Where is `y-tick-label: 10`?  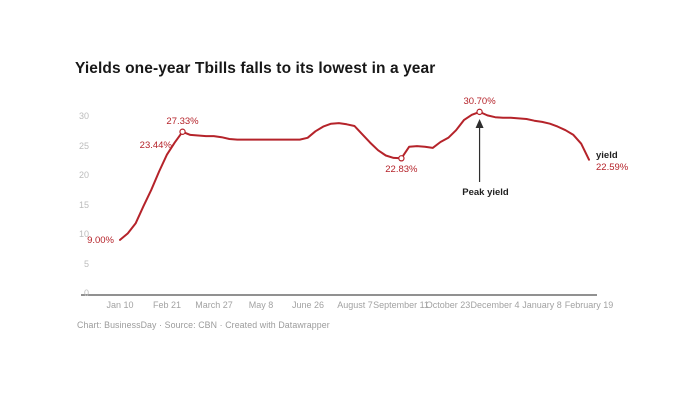 y-tick-label: 10 is located at coordinates (83, 234).